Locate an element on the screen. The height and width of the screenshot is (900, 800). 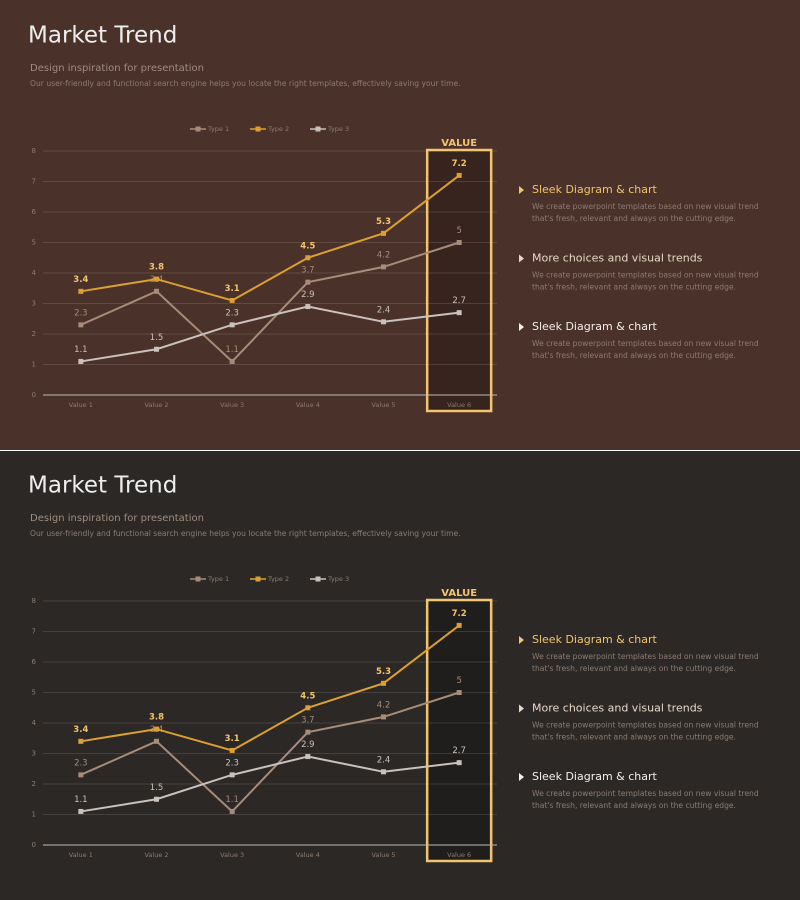
data-label: 2.7 is located at coordinates (459, 751).